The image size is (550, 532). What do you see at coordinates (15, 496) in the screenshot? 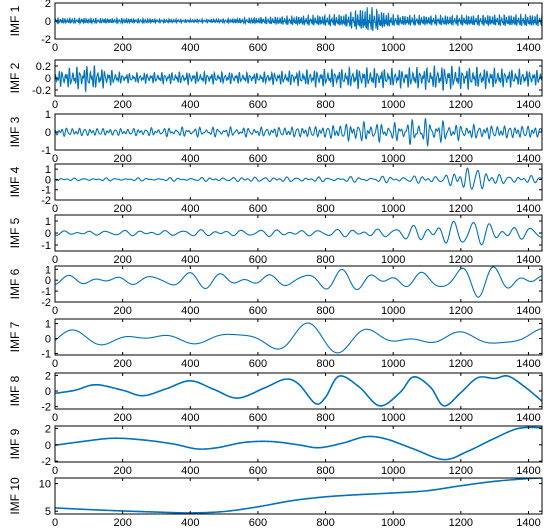
I see `imf-10-ylabel: IMF 10` at bounding box center [15, 496].